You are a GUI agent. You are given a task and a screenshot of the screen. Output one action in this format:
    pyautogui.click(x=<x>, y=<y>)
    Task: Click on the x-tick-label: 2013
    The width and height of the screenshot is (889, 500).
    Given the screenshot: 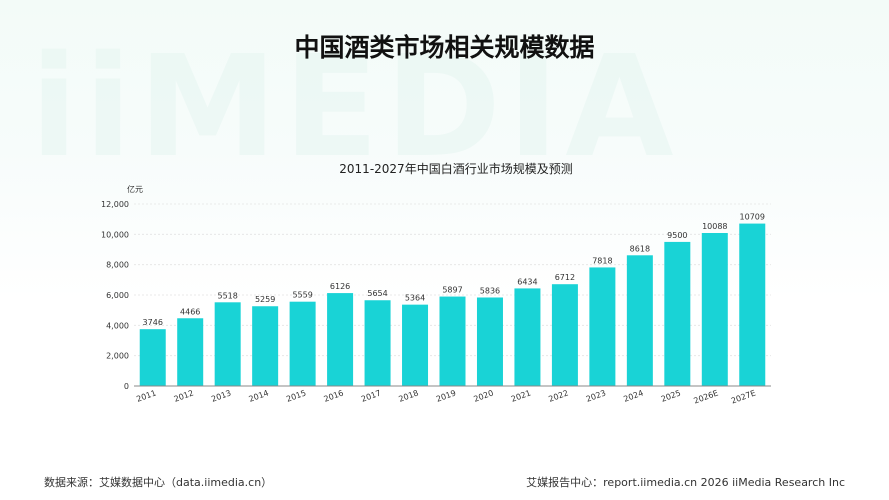 What is the action you would take?
    pyautogui.click(x=221, y=395)
    